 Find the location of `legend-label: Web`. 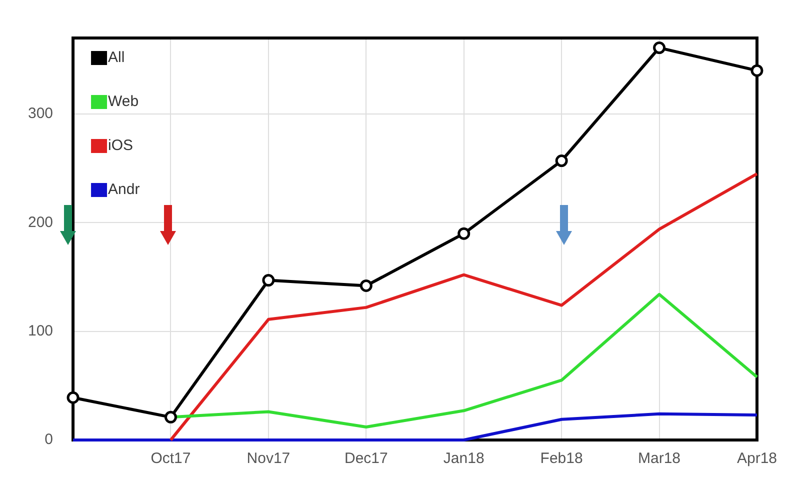

legend-label: Web is located at coordinates (123, 101).